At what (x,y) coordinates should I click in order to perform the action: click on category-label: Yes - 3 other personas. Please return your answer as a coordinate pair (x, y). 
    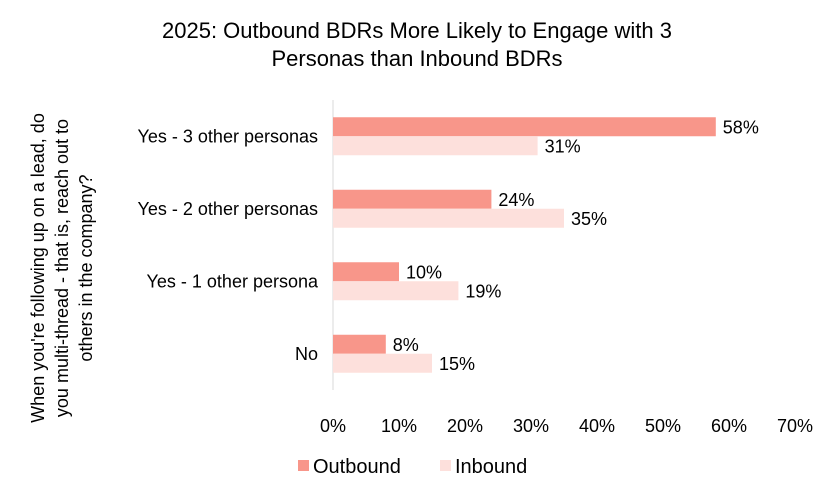
    Looking at the image, I should click on (228, 136).